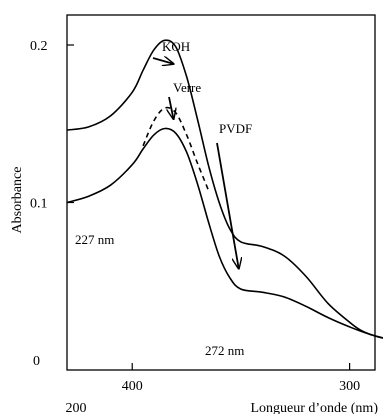  I want to click on annotation-label: Verre, so click(187, 87).